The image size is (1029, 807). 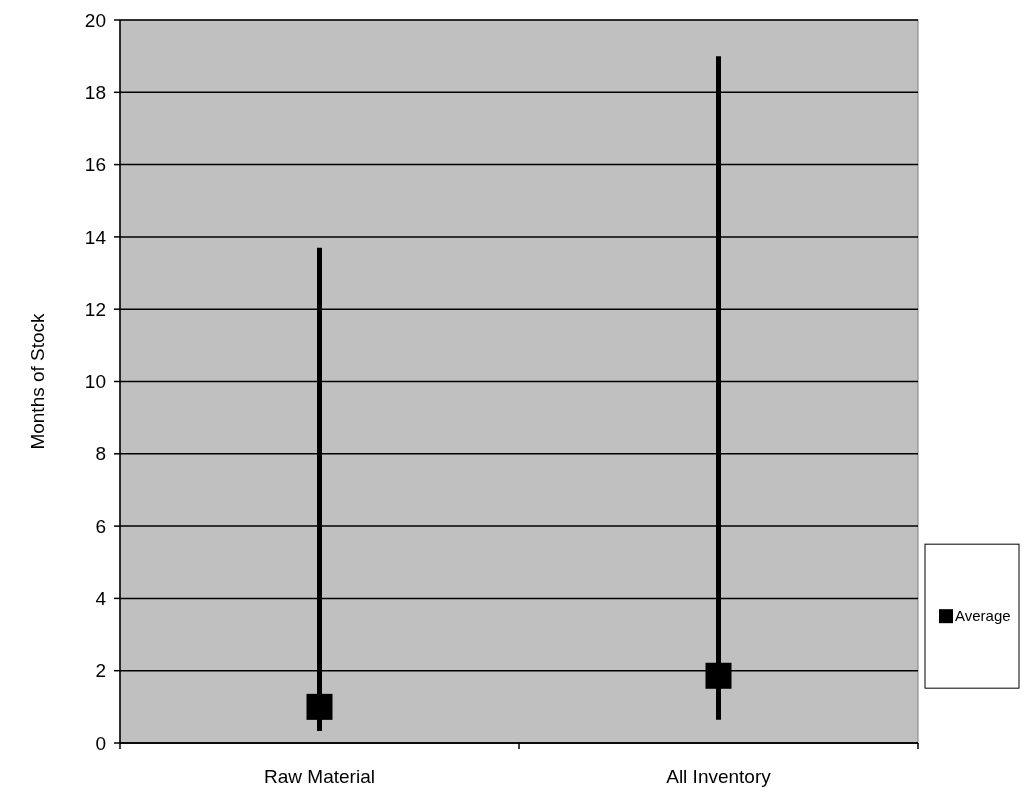 What do you see at coordinates (100, 454) in the screenshot?
I see `y-tick-label: 8` at bounding box center [100, 454].